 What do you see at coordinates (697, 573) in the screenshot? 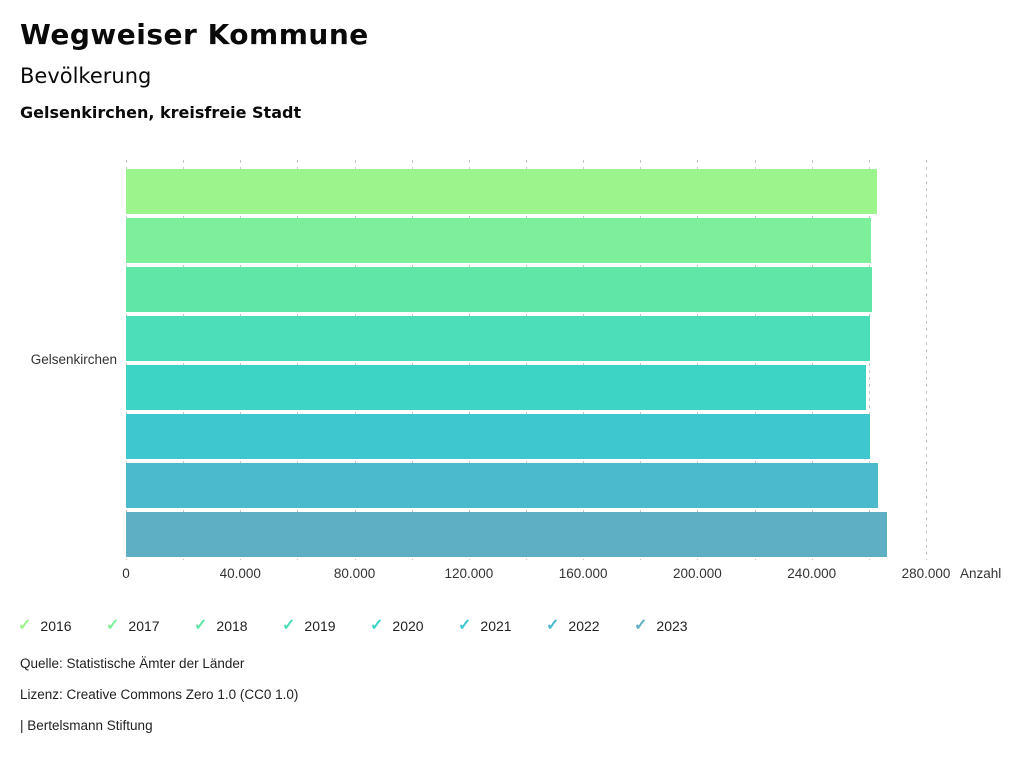
I see `x-tick-label-200.000: 200.000` at bounding box center [697, 573].